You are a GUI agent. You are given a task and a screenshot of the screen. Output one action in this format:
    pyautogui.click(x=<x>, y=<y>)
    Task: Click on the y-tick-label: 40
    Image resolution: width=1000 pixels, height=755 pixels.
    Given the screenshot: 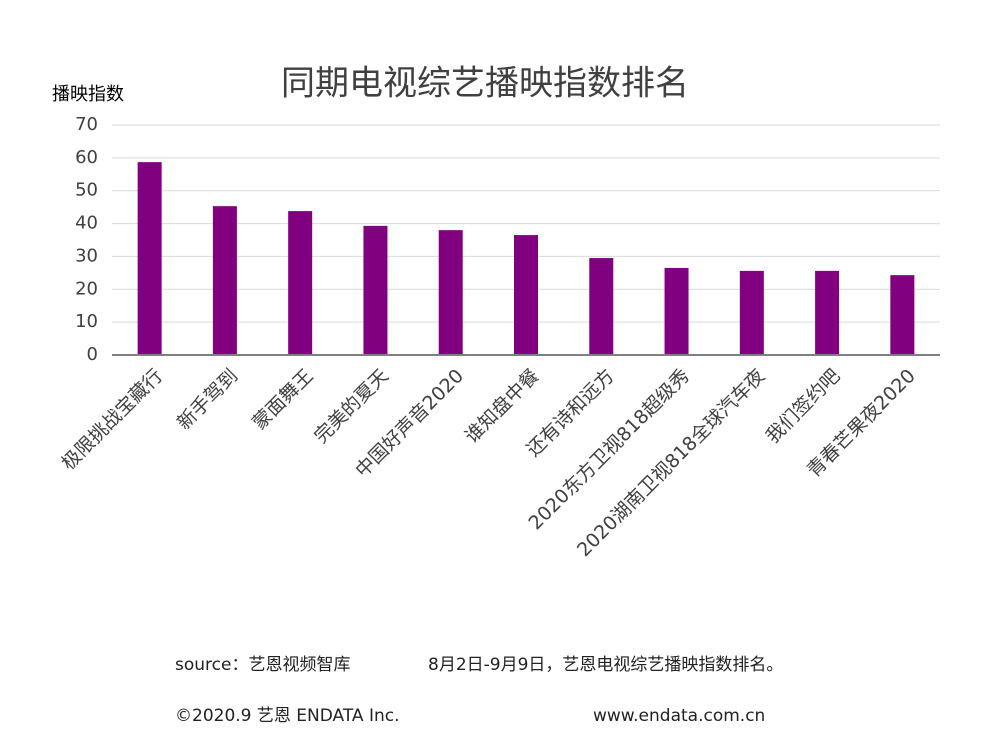 What is the action you would take?
    pyautogui.click(x=86, y=223)
    